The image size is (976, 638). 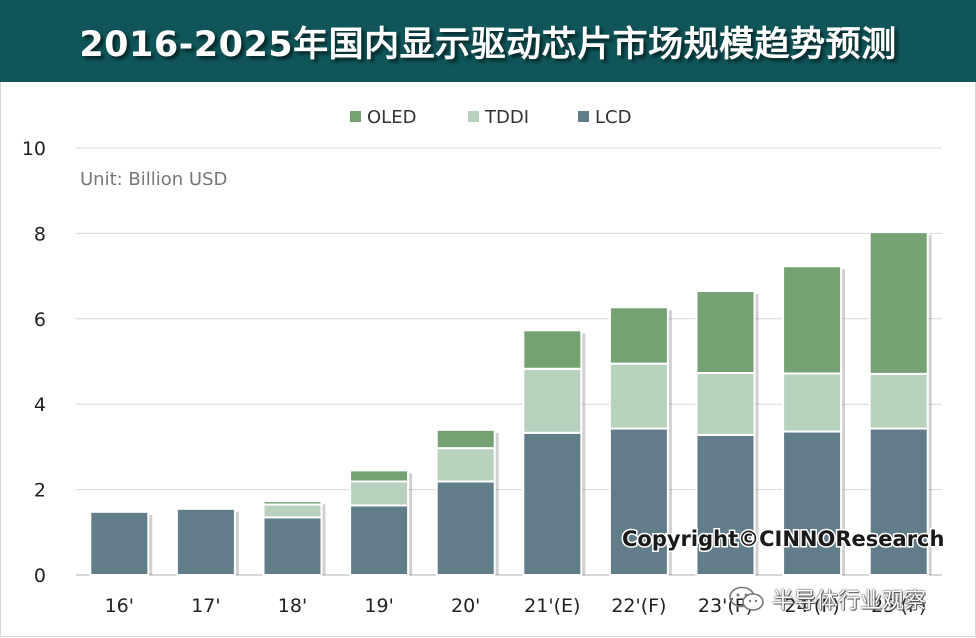 What do you see at coordinates (378, 606) in the screenshot?
I see `x-tick-label: 19'` at bounding box center [378, 606].